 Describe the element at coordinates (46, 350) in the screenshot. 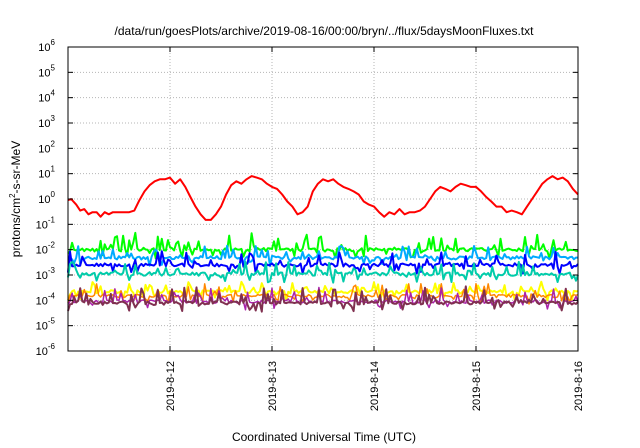

I see `y-tick-label: 10⁻⁶` at that location.